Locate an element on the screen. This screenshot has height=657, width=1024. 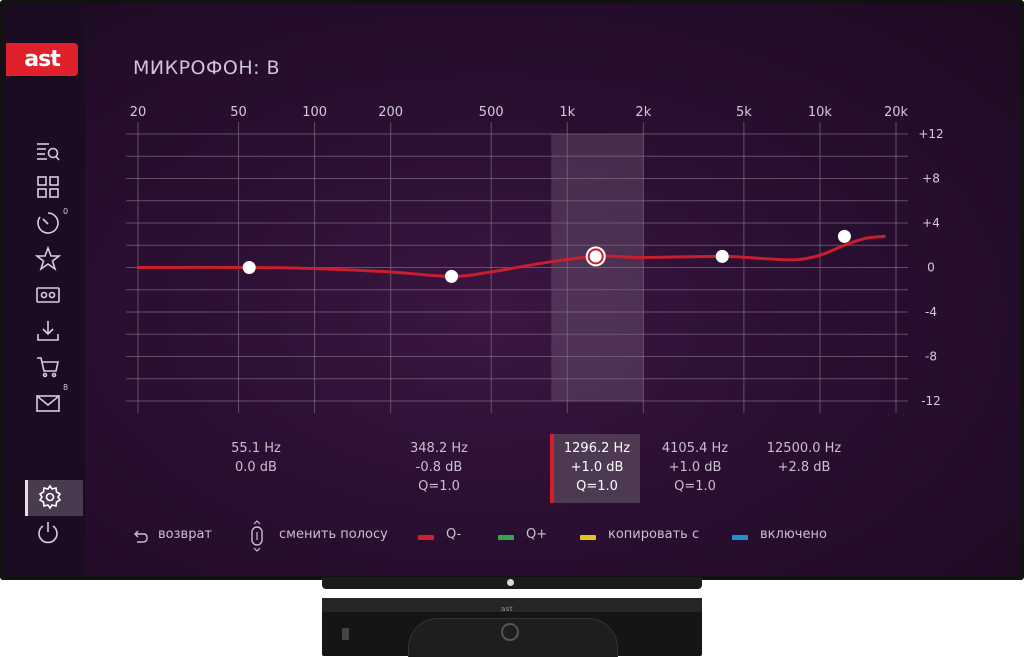
band-frequency: 12500.0 Hz is located at coordinates (804, 448).